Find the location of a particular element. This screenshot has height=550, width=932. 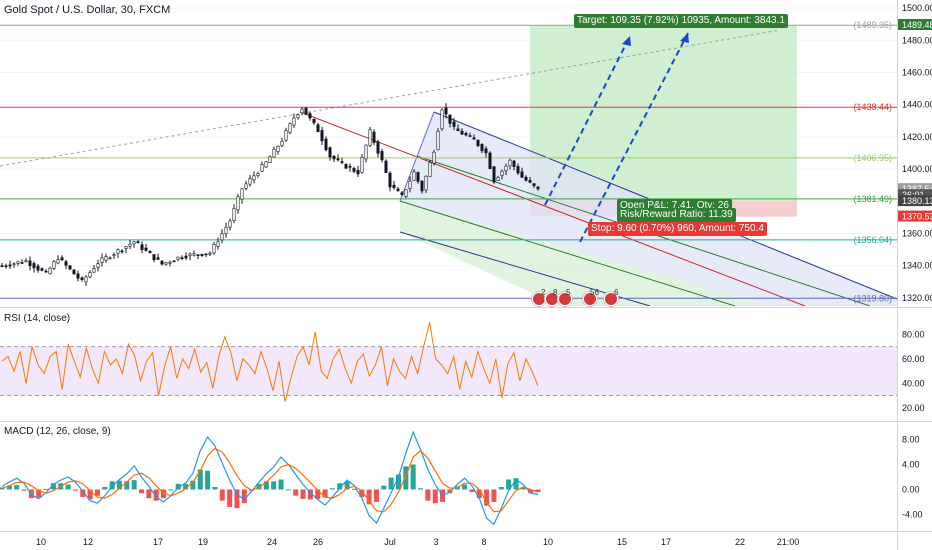

pitchfork-lower-fill is located at coordinates (585, 253).